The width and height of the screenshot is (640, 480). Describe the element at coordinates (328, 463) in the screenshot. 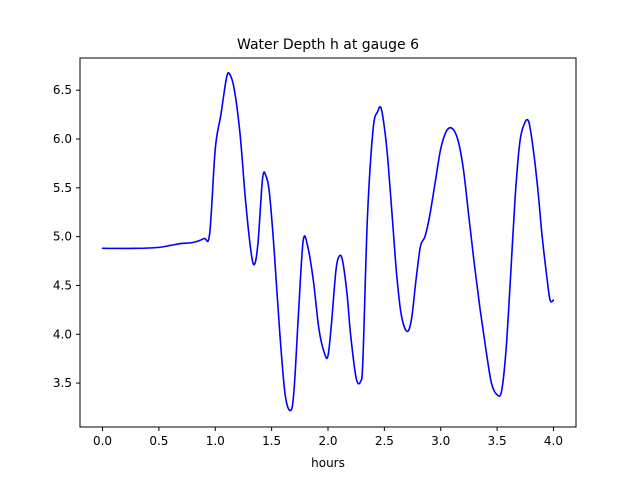

I see `x-axis-label: hours` at that location.